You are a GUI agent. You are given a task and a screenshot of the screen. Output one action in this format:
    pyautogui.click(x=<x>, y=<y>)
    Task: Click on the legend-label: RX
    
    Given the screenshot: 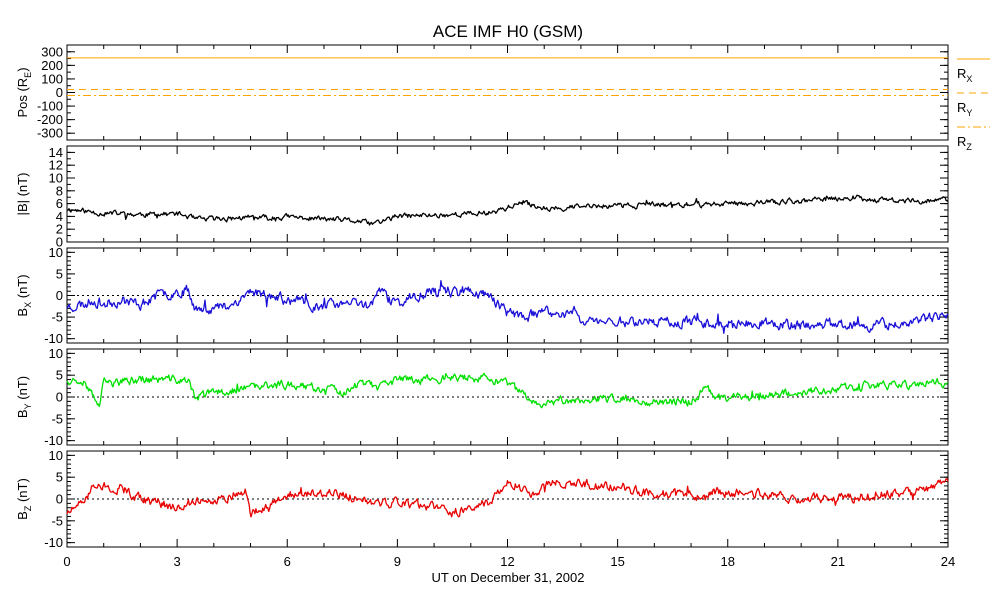 What is the action you would take?
    pyautogui.click(x=964, y=75)
    